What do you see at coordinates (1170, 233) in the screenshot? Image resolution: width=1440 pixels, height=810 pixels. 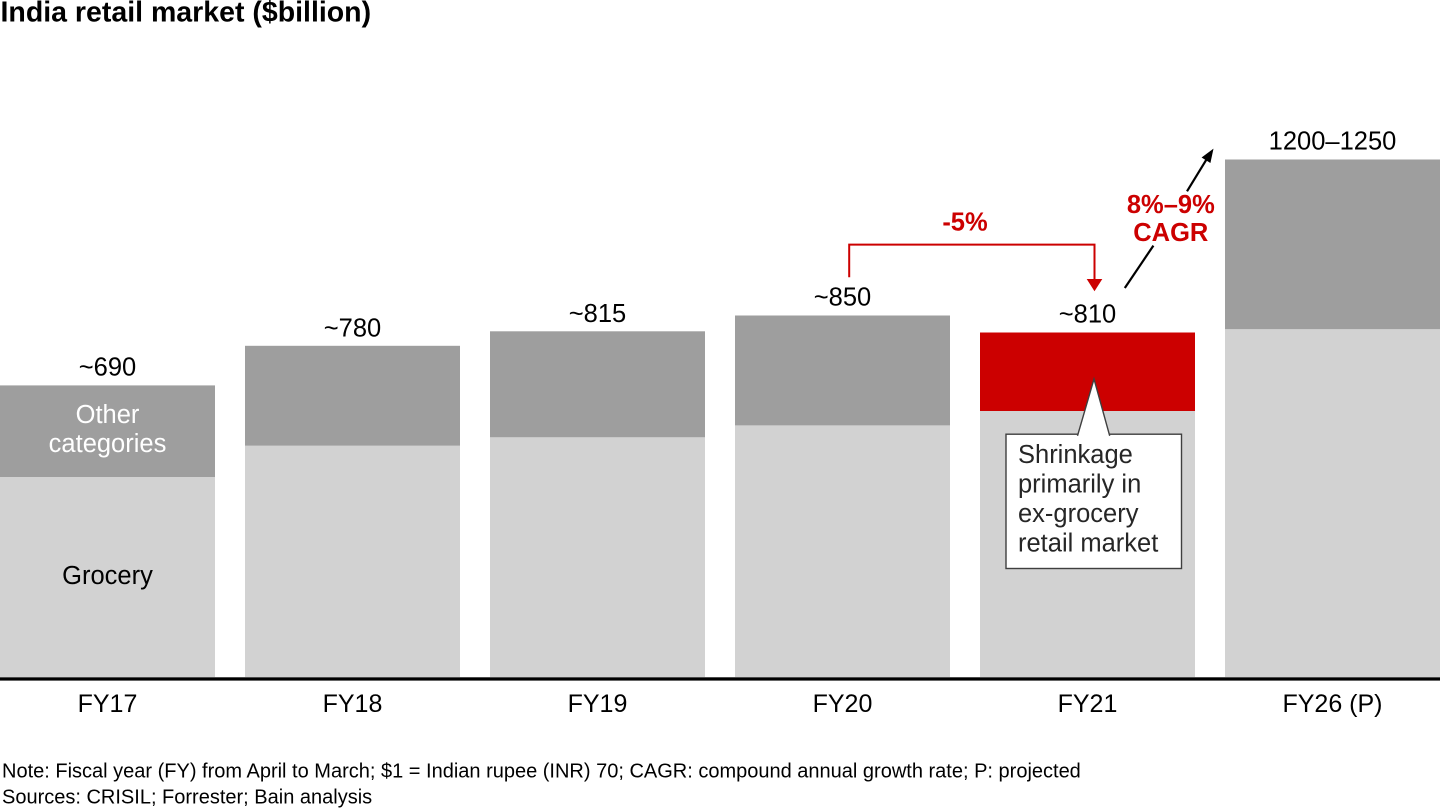 I see `svg-text: CAGR` at bounding box center [1170, 233].